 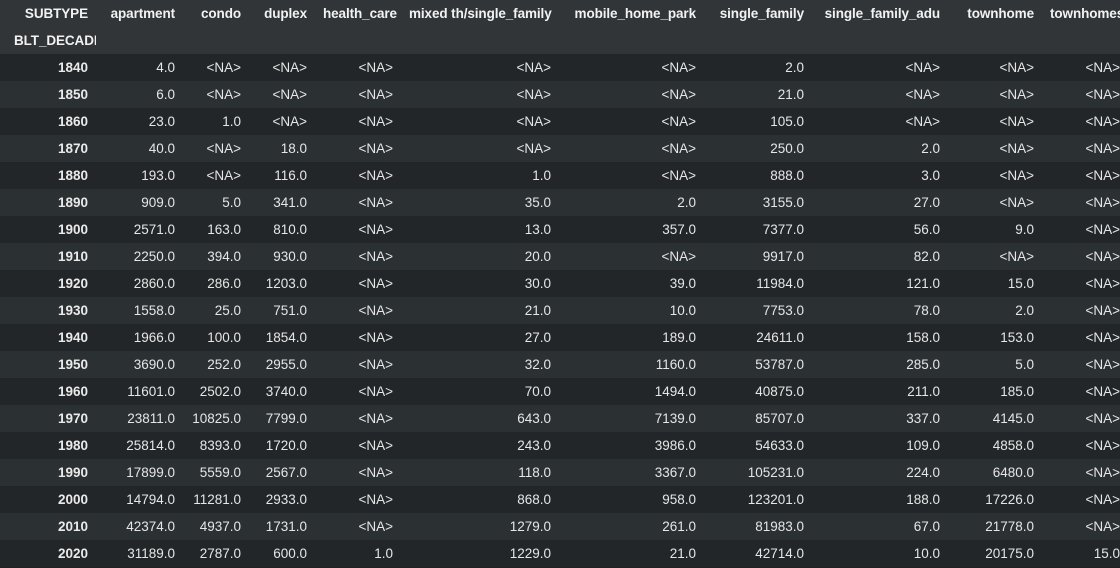 I want to click on column-header-single-family-adu: single_family_adu, so click(x=882, y=13).